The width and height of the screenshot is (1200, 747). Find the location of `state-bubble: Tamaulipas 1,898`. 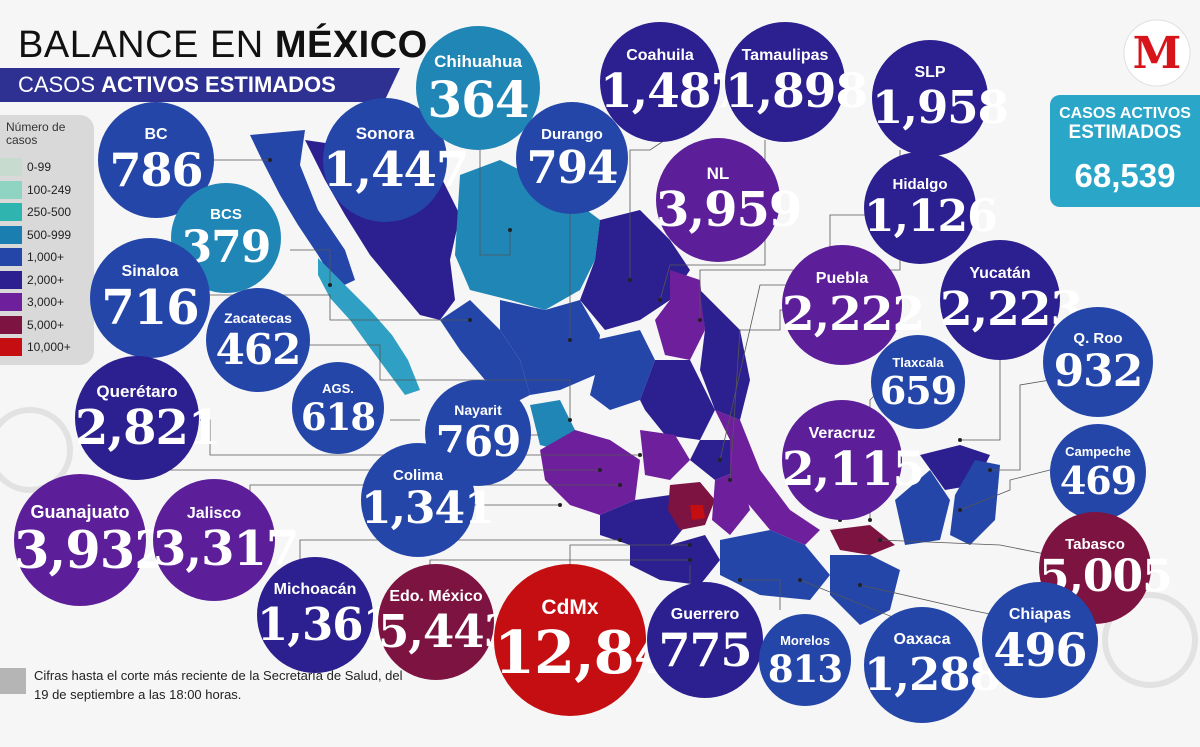

state-bubble: Tamaulipas 1,898 is located at coordinates (796, 82).